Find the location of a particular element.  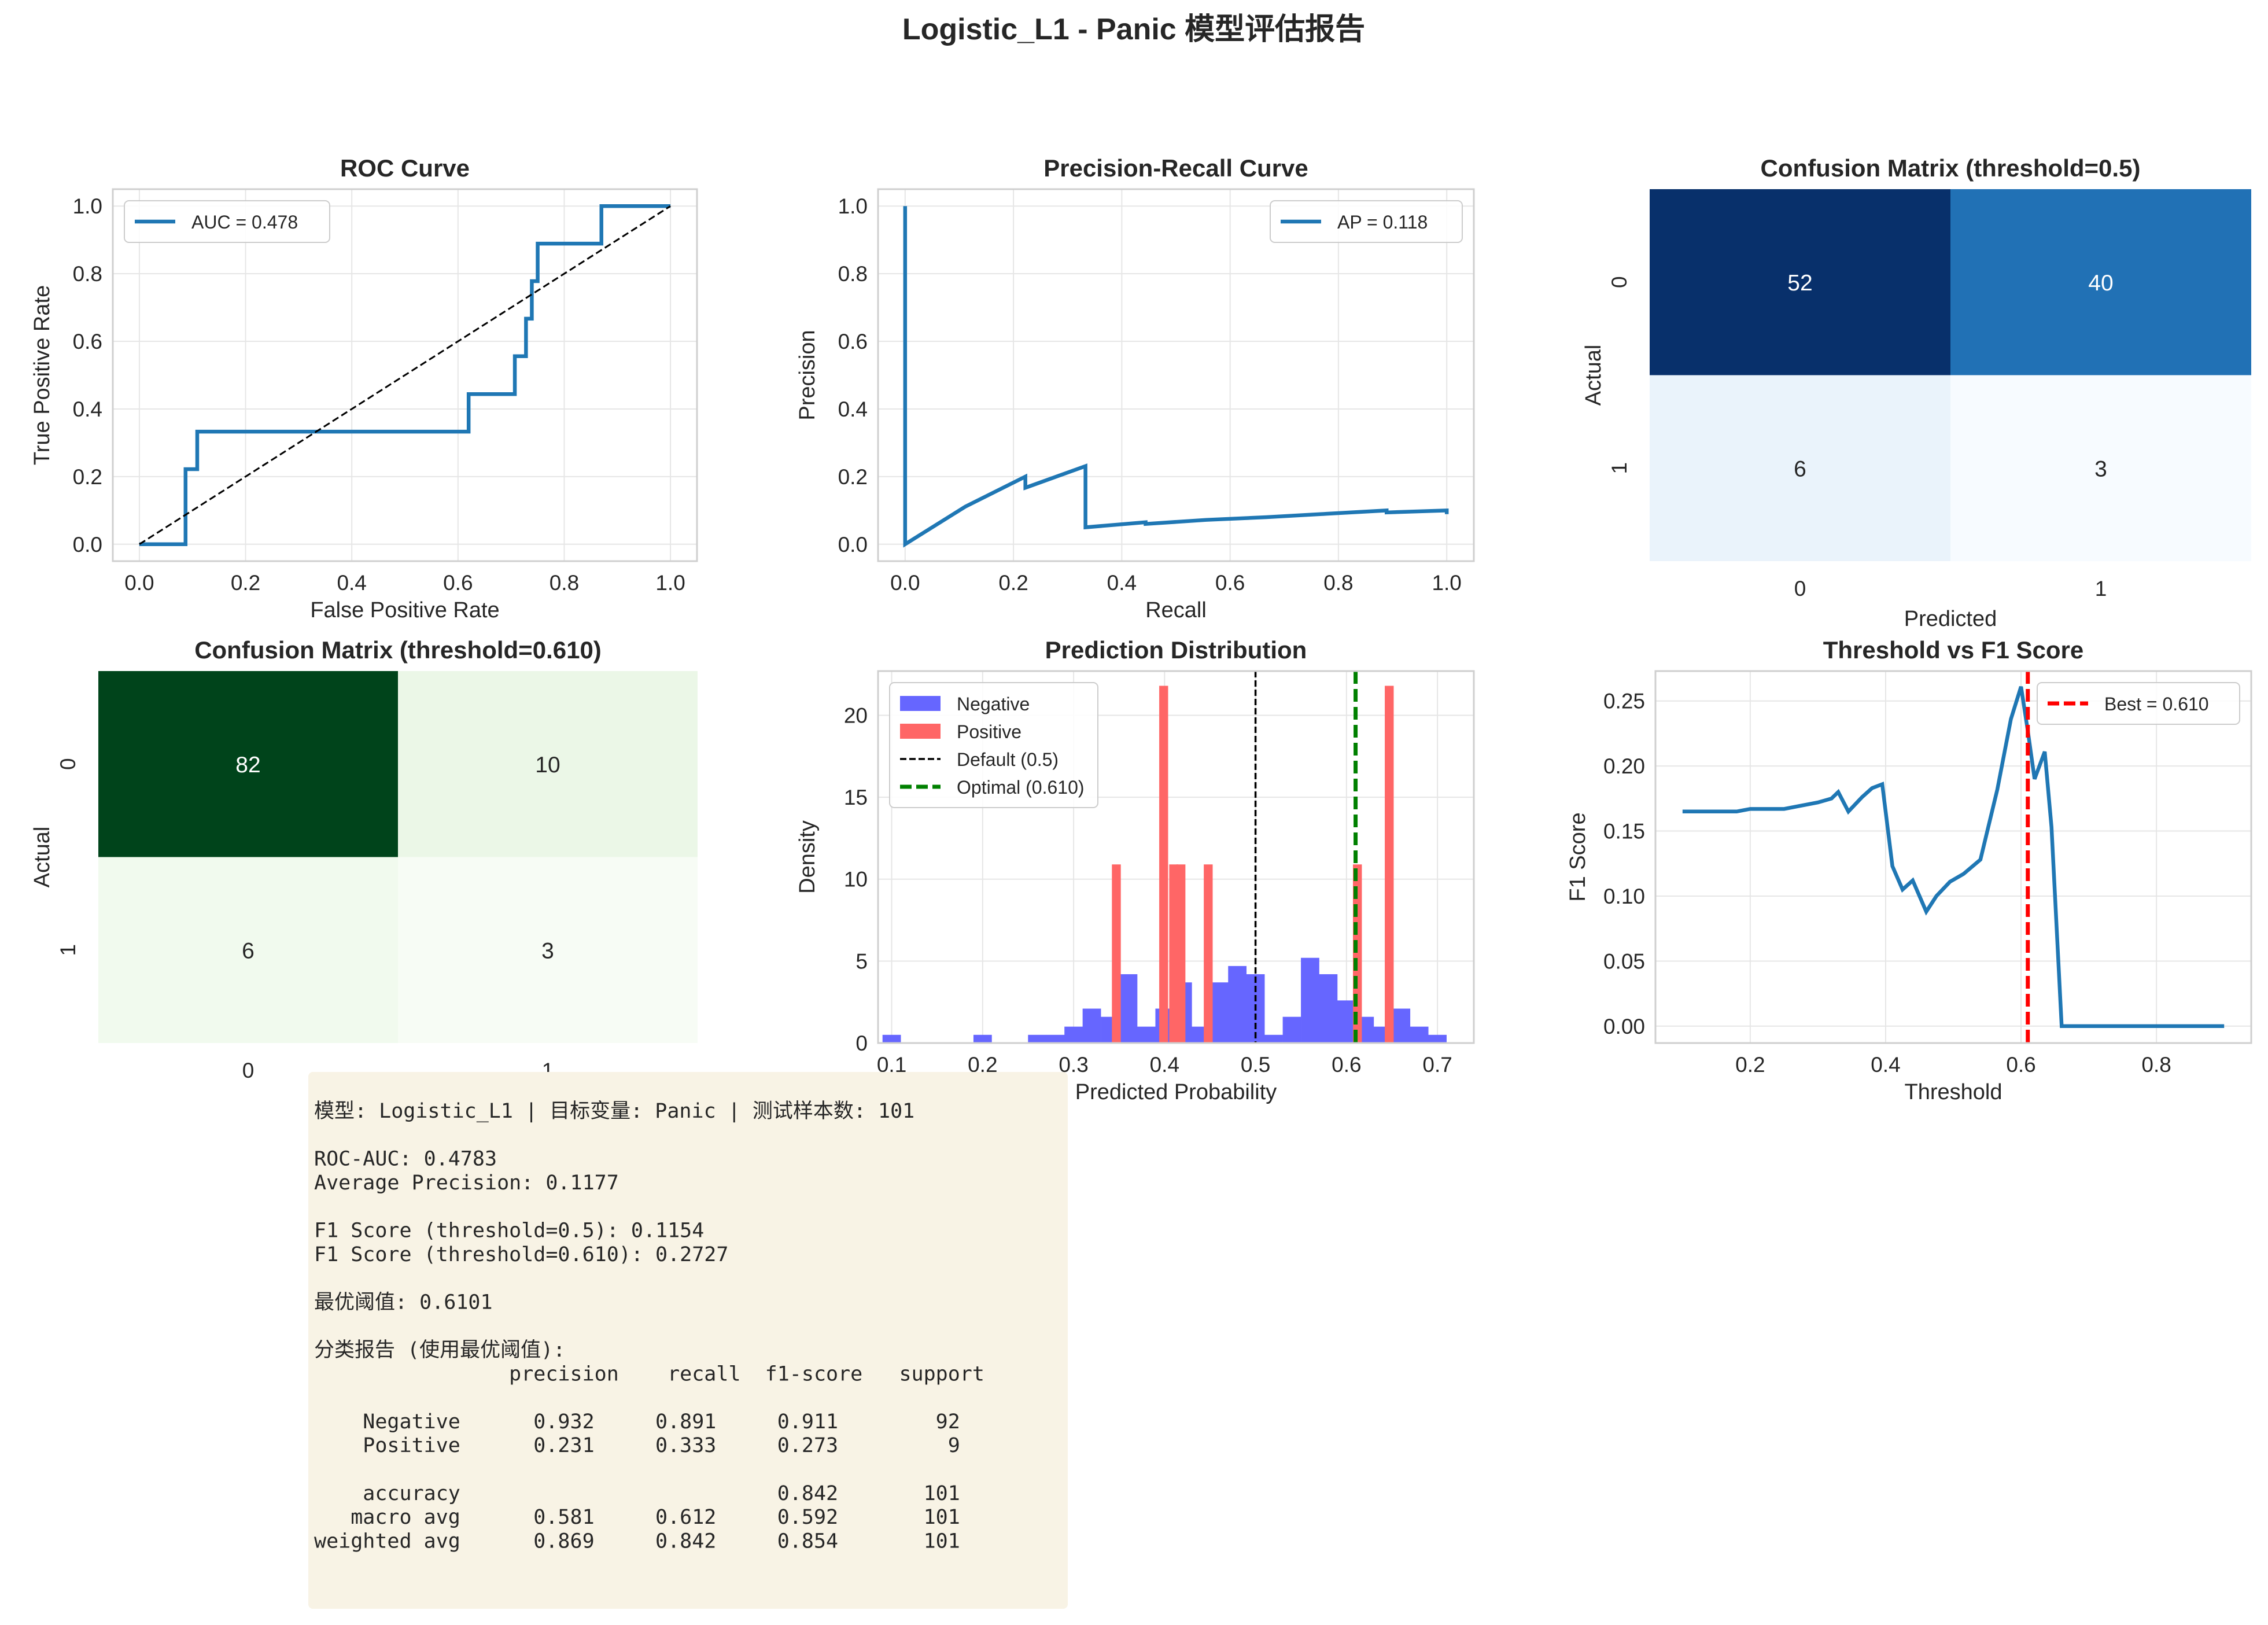

y-tick-label: 0.00 is located at coordinates (1624, 1026).